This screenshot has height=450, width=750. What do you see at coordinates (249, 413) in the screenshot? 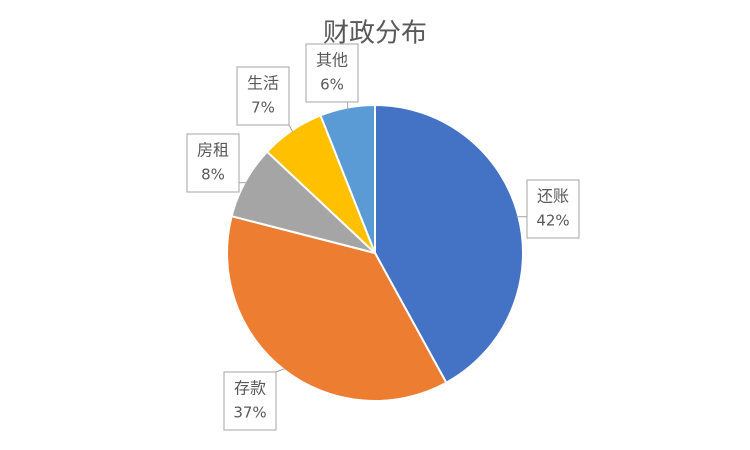
I see `value-label: 37%` at bounding box center [249, 413].